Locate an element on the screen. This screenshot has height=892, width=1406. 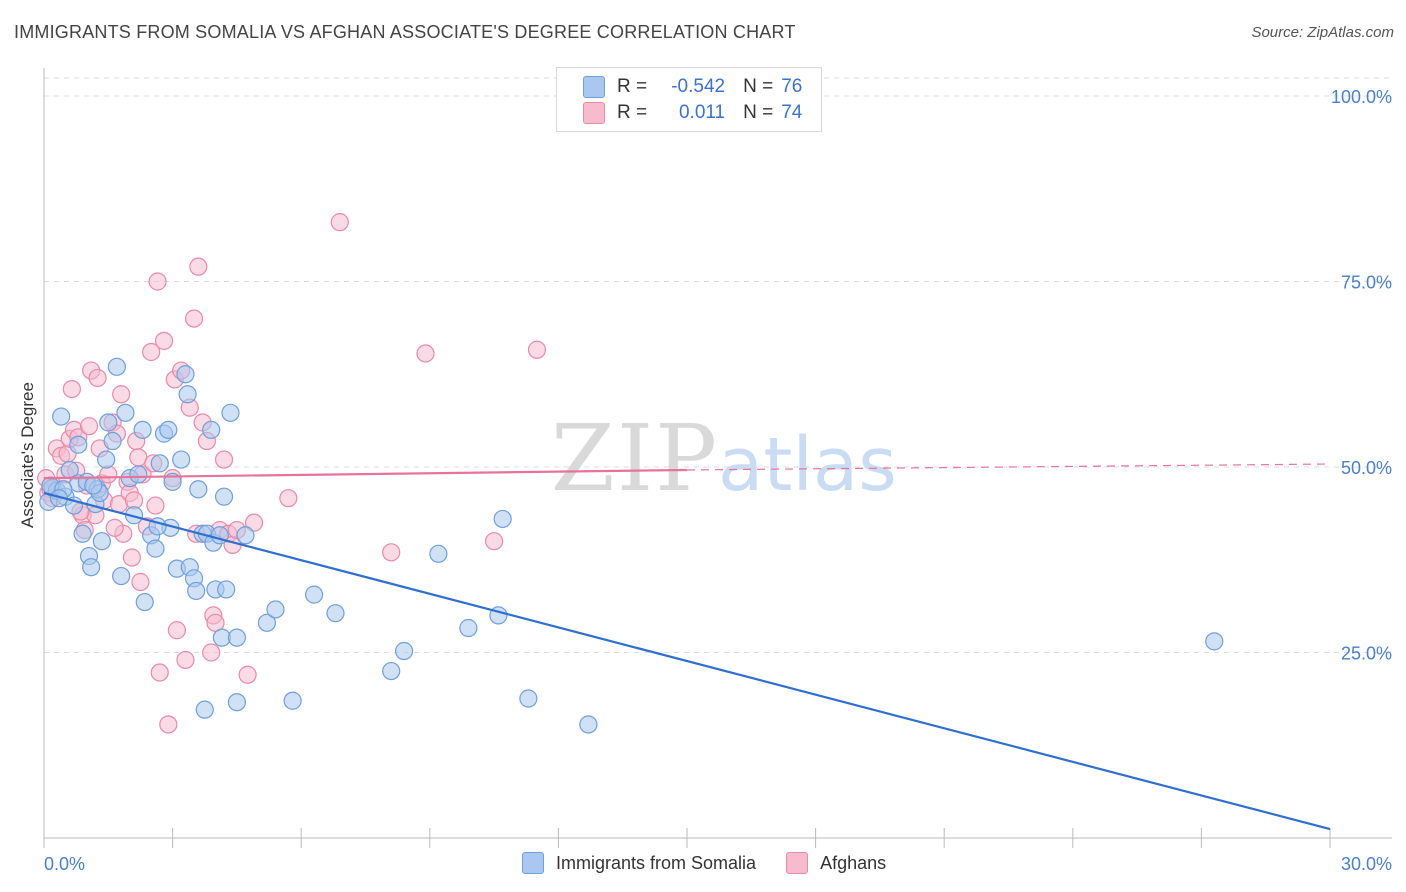
y-tick-label: 25.0% is located at coordinates (1366, 654).